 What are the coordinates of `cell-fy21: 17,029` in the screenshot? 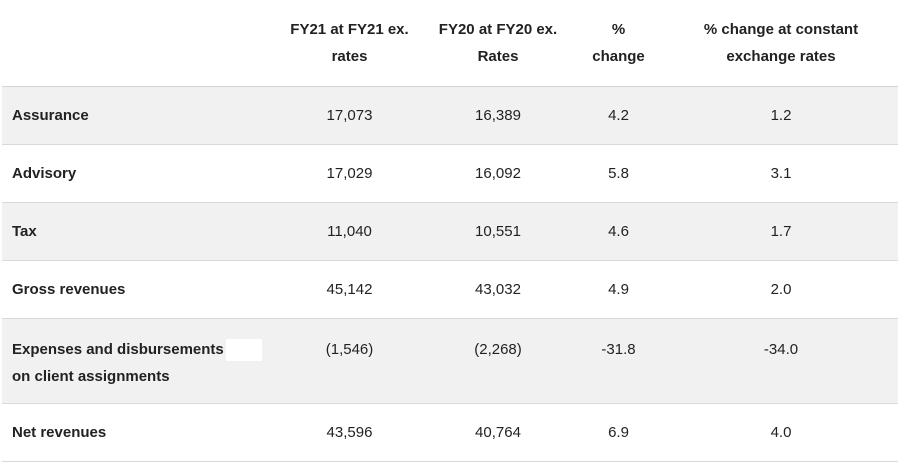 It's located at (349, 173).